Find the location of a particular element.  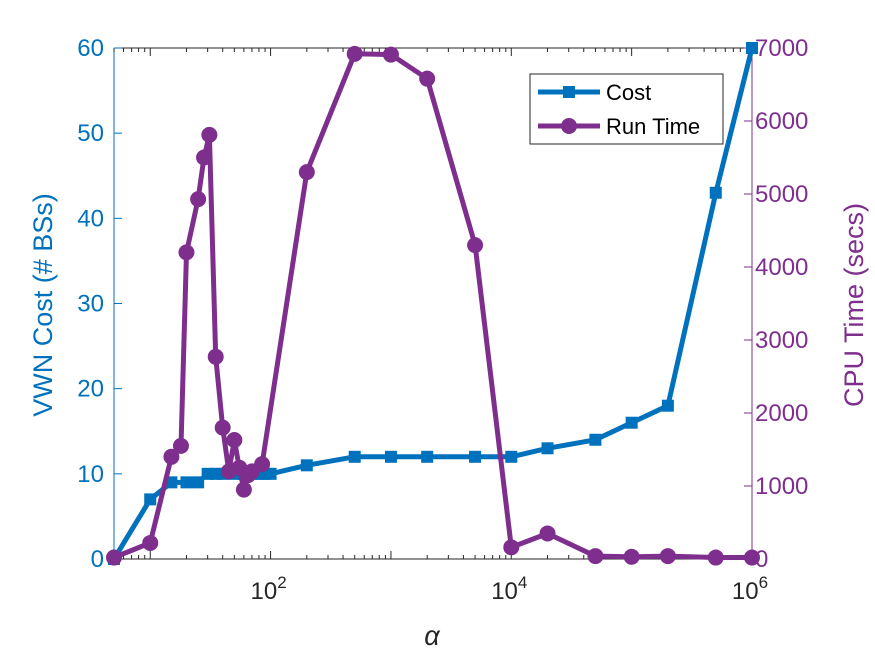

left-tick-label: 20 is located at coordinates (90, 389).